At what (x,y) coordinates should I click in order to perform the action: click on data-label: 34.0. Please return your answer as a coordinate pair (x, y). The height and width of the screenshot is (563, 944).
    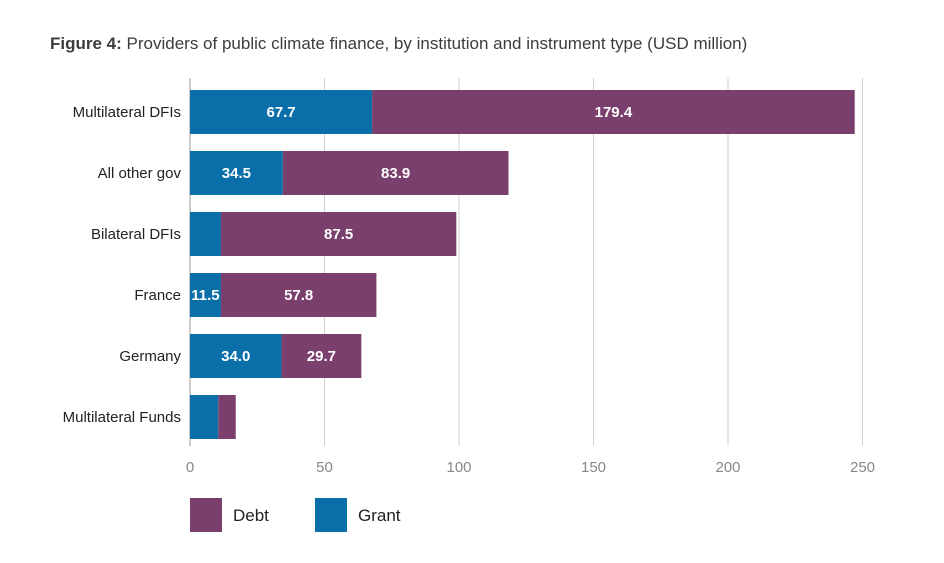
    Looking at the image, I should click on (235, 356).